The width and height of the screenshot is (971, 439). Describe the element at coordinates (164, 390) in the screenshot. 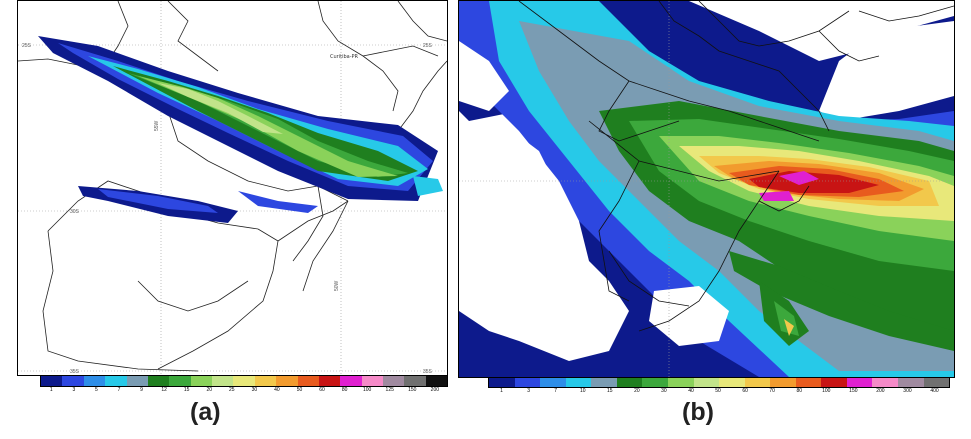

I see `colorbar-tick-label: 12` at that location.